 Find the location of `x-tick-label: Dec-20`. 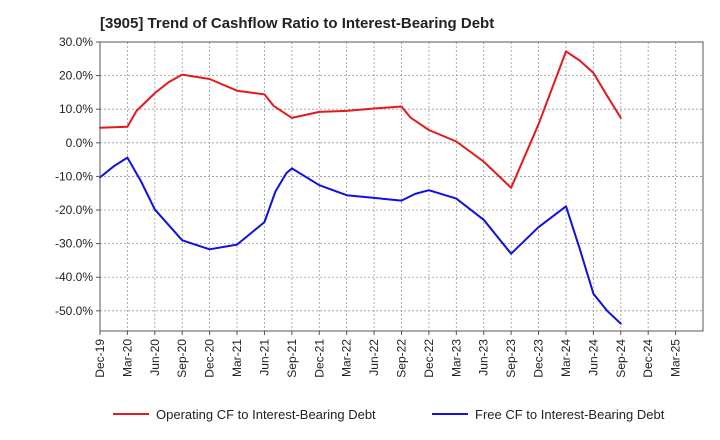

x-tick-label: Dec-20 is located at coordinates (210, 358).